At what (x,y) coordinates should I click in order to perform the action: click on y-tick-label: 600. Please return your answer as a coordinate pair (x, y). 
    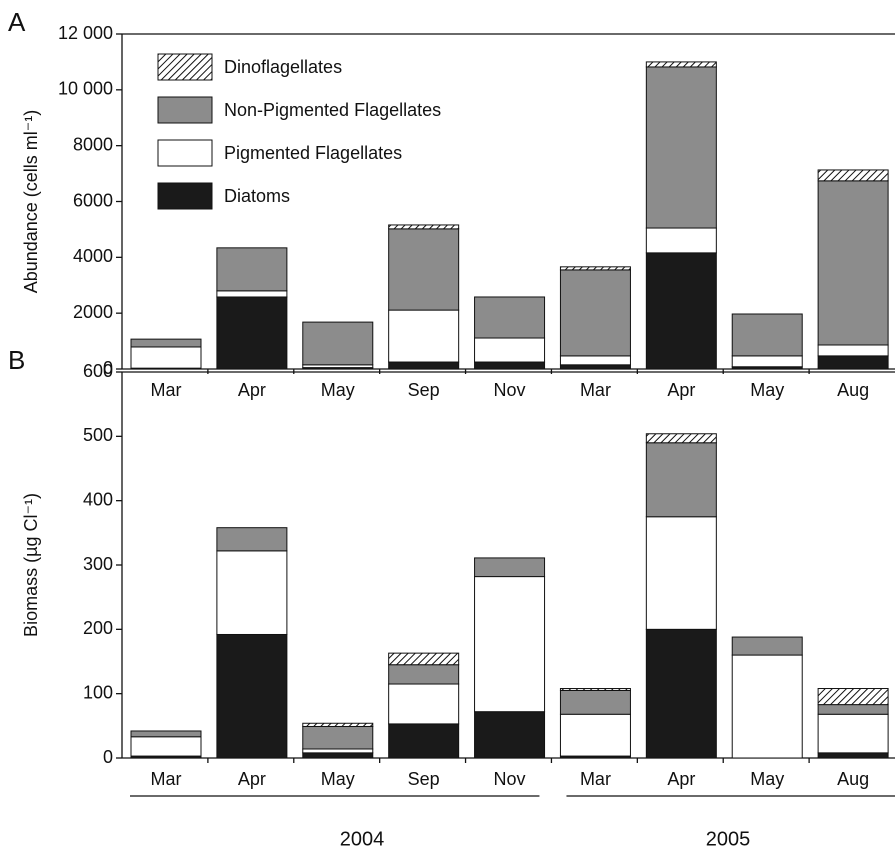
    Looking at the image, I should click on (98, 371).